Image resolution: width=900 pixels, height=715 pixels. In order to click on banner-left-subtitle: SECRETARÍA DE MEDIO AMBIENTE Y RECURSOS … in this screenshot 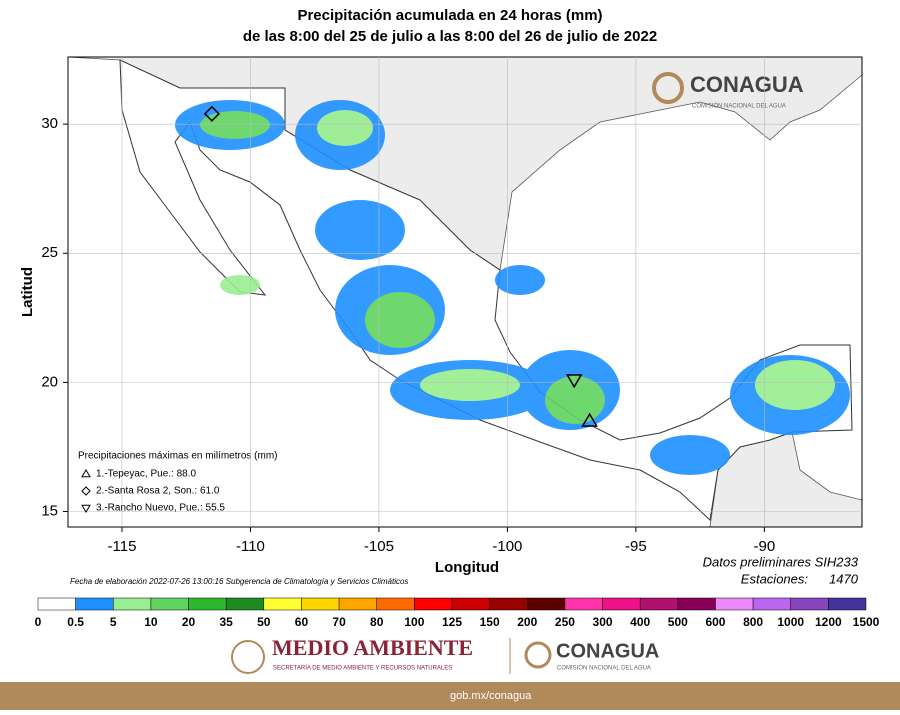, I will do `click(362, 668)`.